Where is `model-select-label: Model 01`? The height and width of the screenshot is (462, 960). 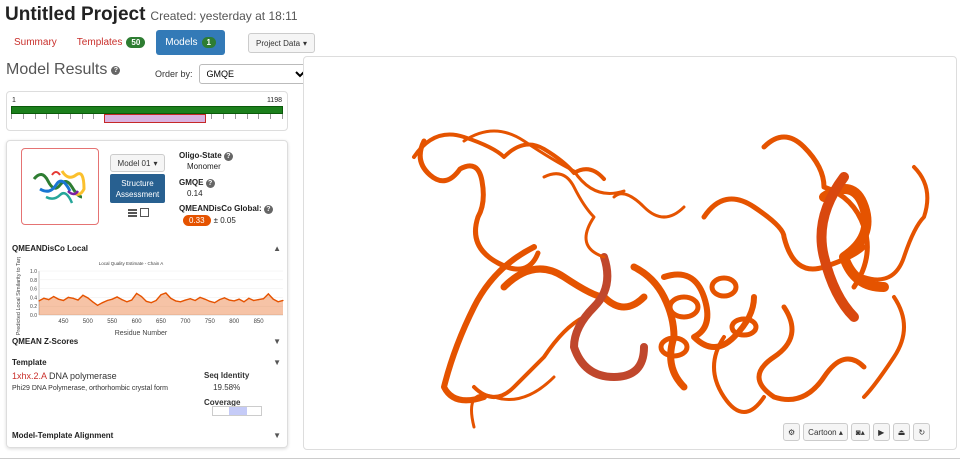 model-select-label: Model 01 is located at coordinates (134, 163).